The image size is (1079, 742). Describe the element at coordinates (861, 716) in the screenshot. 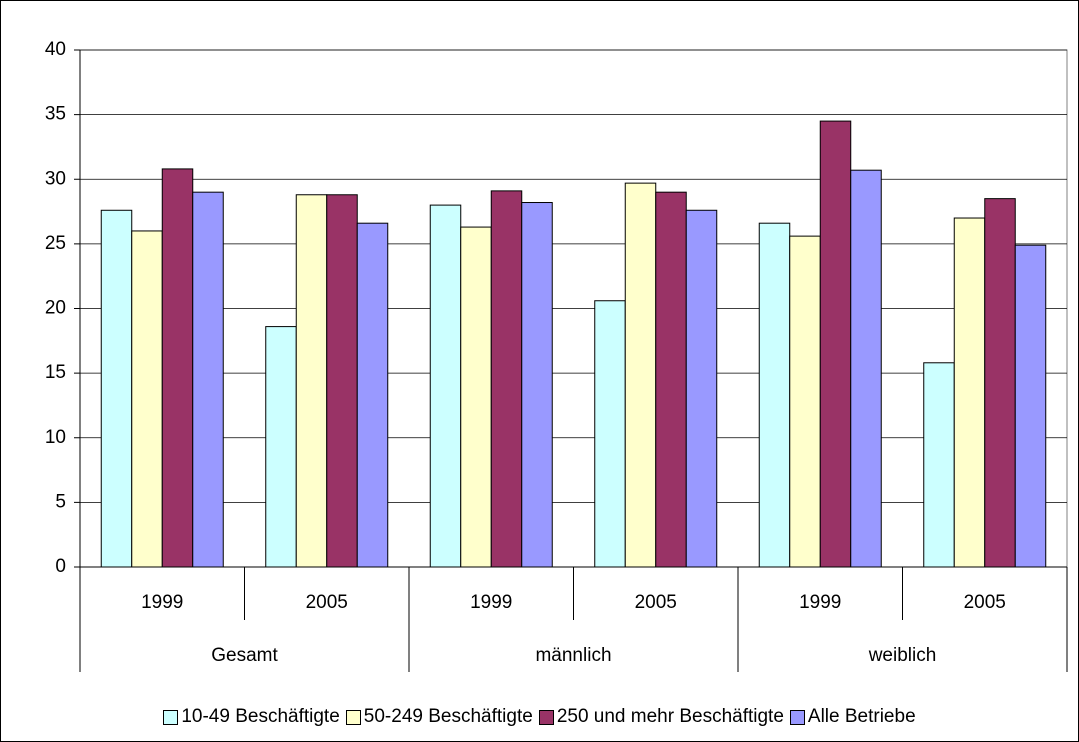

I see `legend-label: Alle Betriebe` at that location.